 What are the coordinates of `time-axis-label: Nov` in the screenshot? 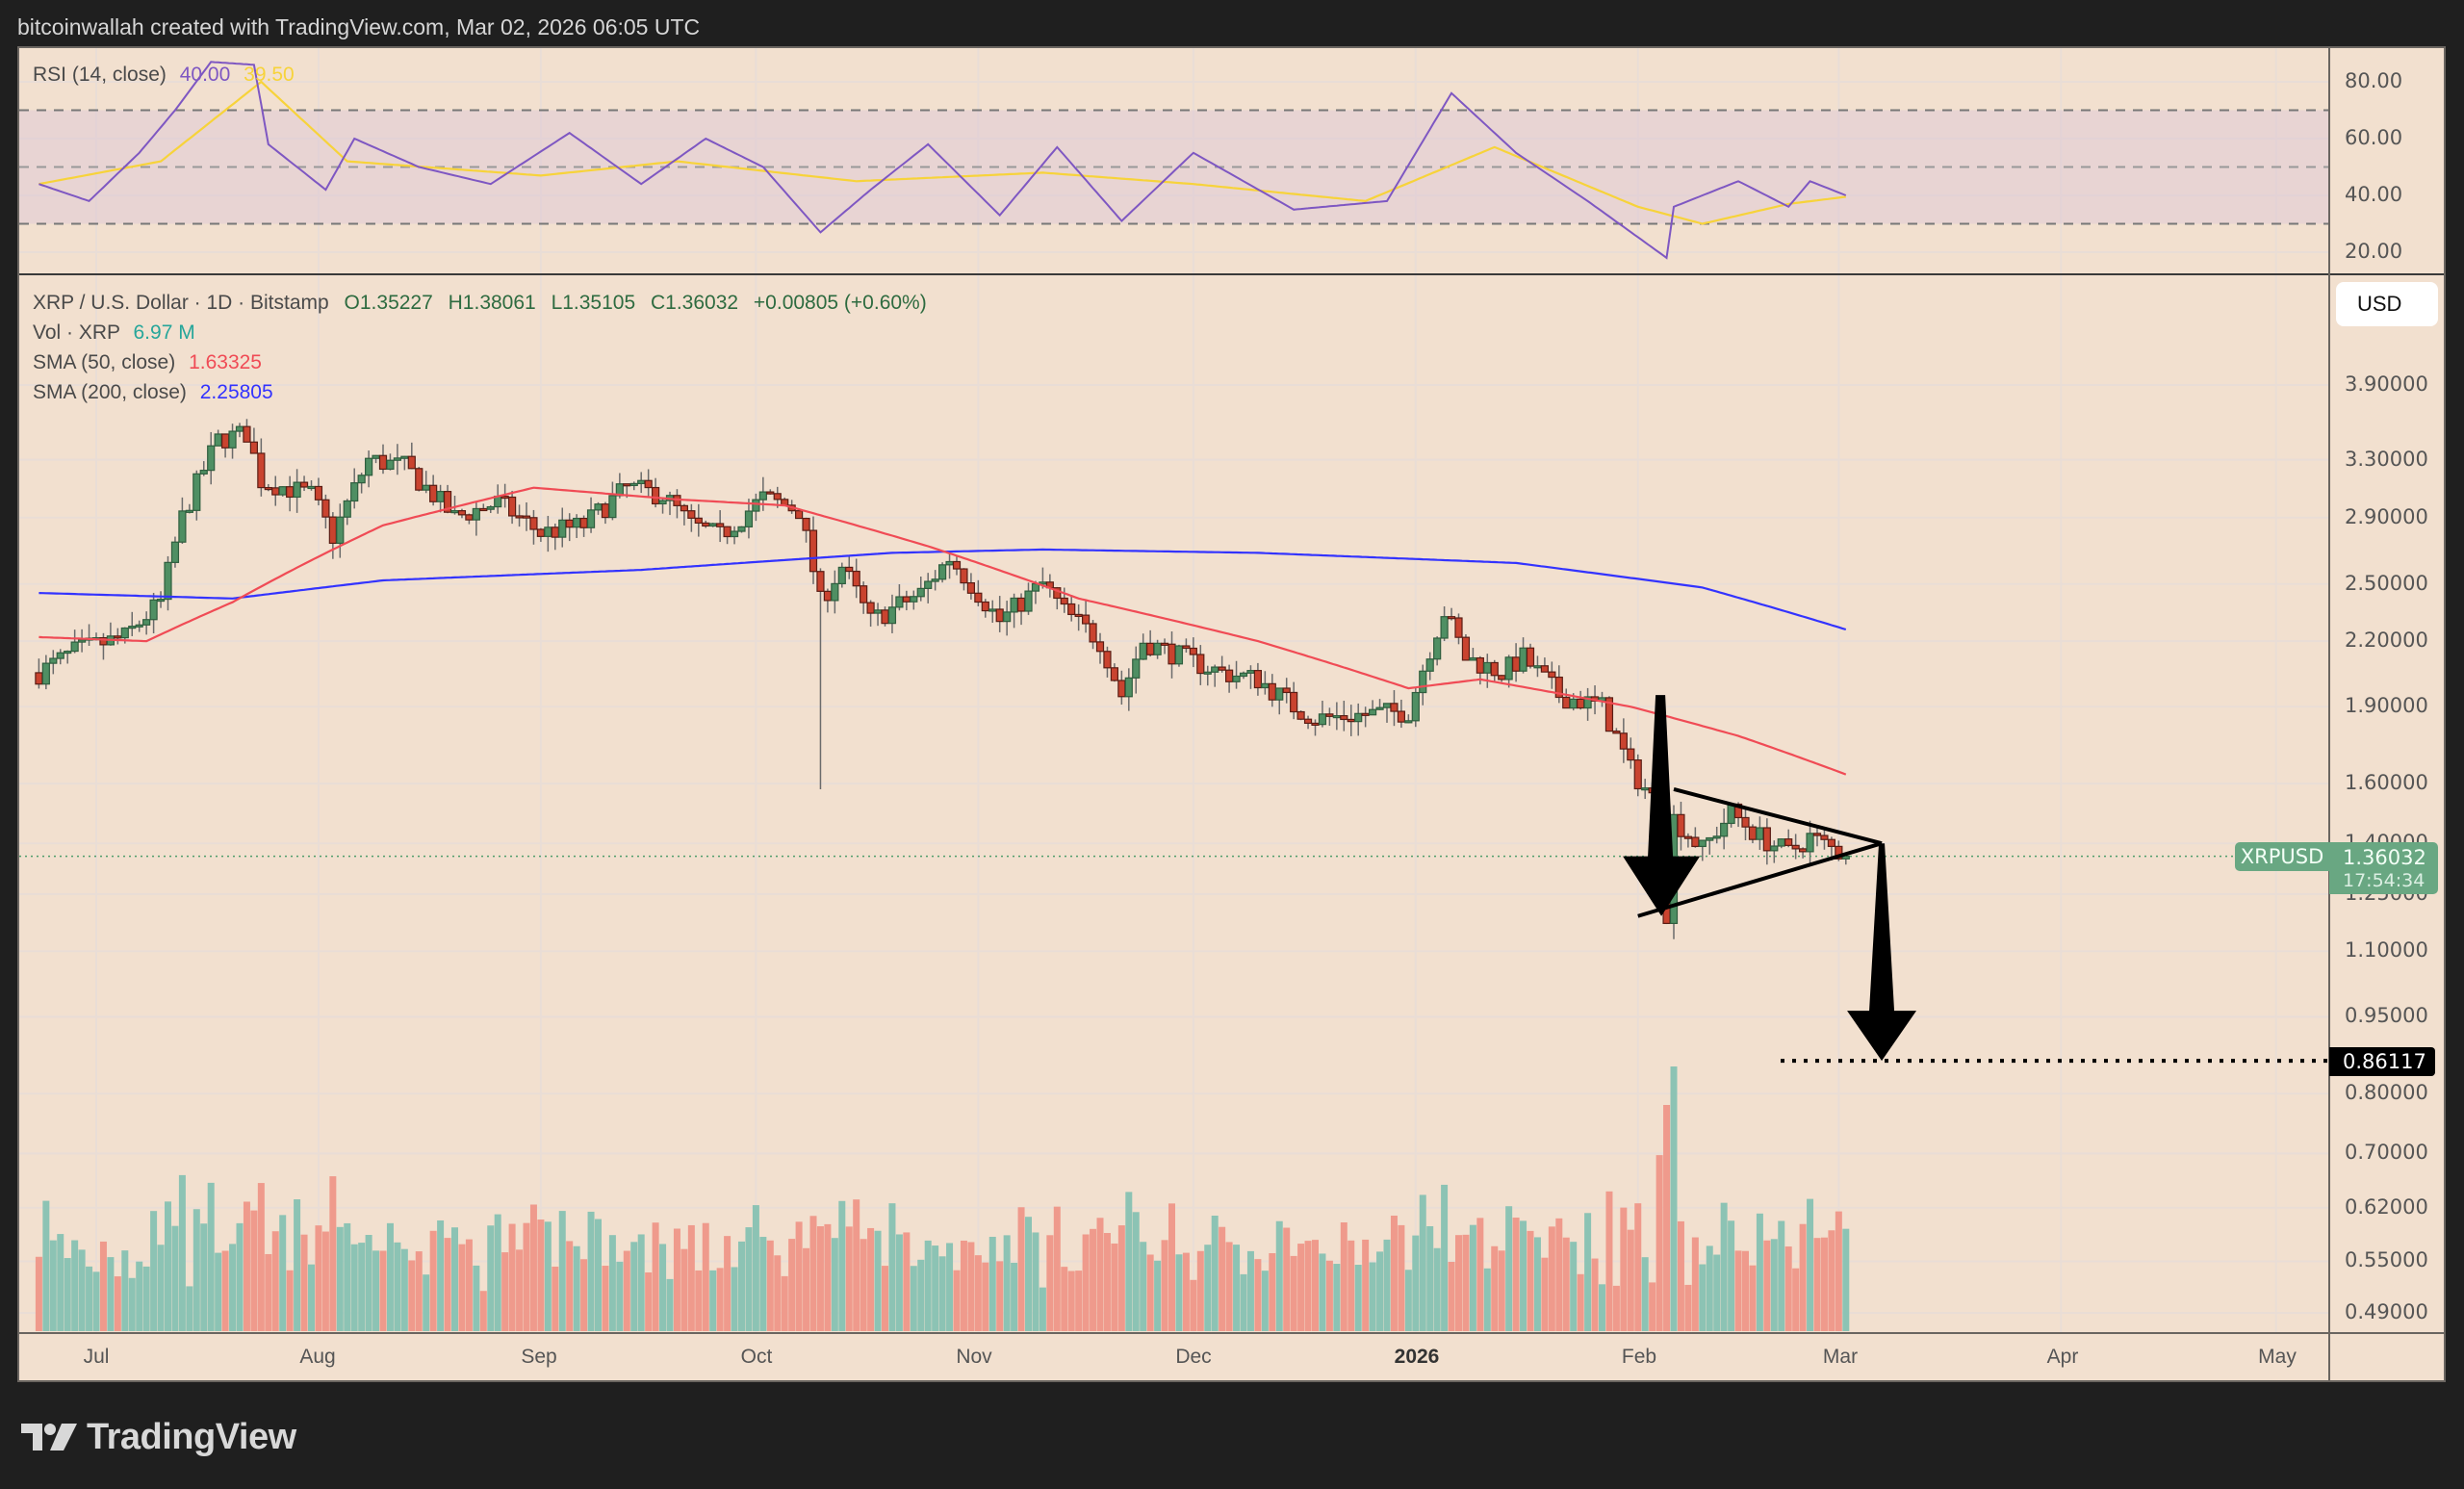 It's located at (974, 1357).